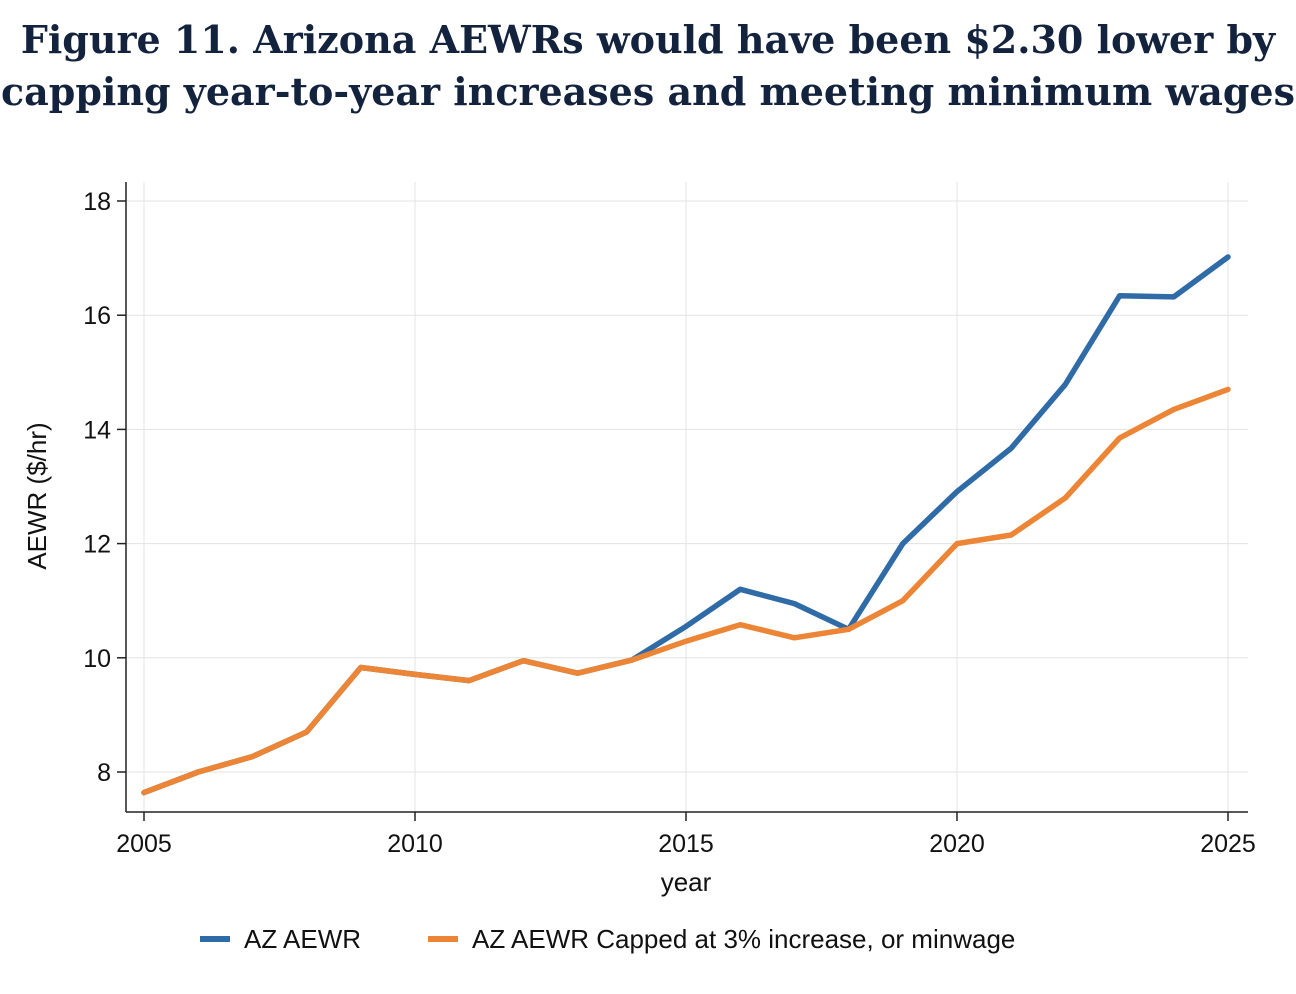 This screenshot has height=994, width=1296. Describe the element at coordinates (97, 659) in the screenshot. I see `y-tick-label: 10` at that location.